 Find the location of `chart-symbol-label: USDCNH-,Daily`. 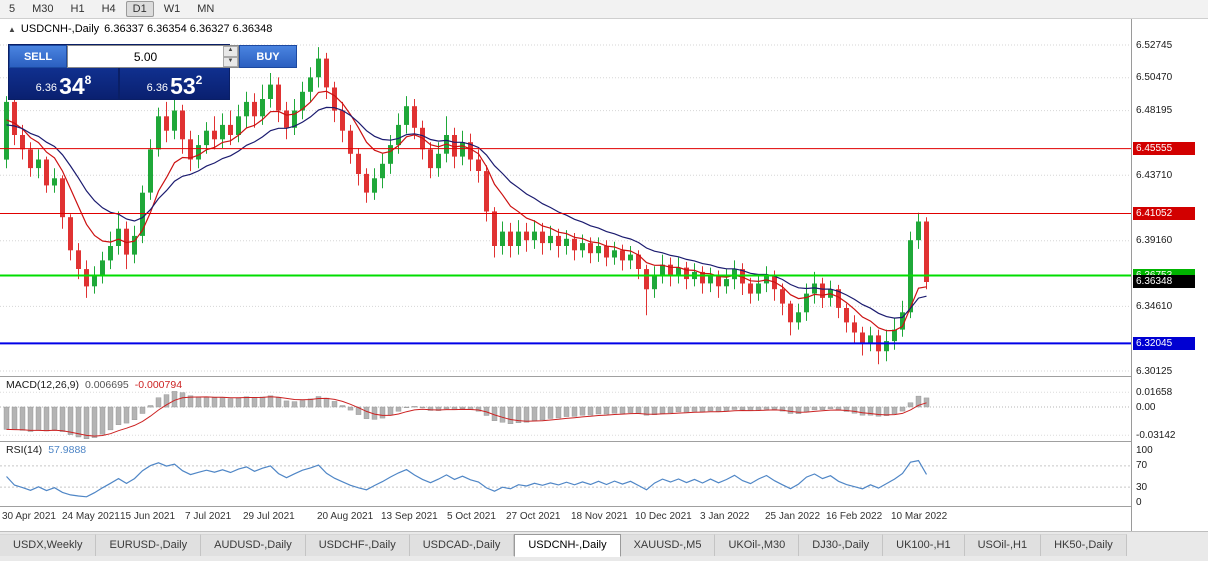

chart-symbol-label: USDCNH-,Daily is located at coordinates (60, 29).